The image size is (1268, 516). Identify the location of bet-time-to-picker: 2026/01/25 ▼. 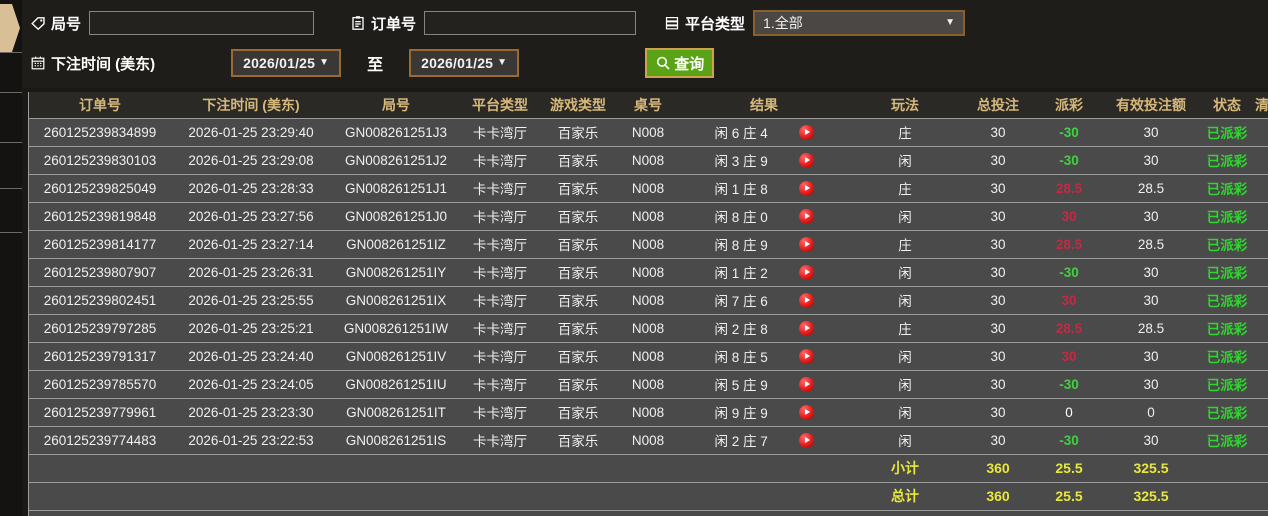
(464, 63).